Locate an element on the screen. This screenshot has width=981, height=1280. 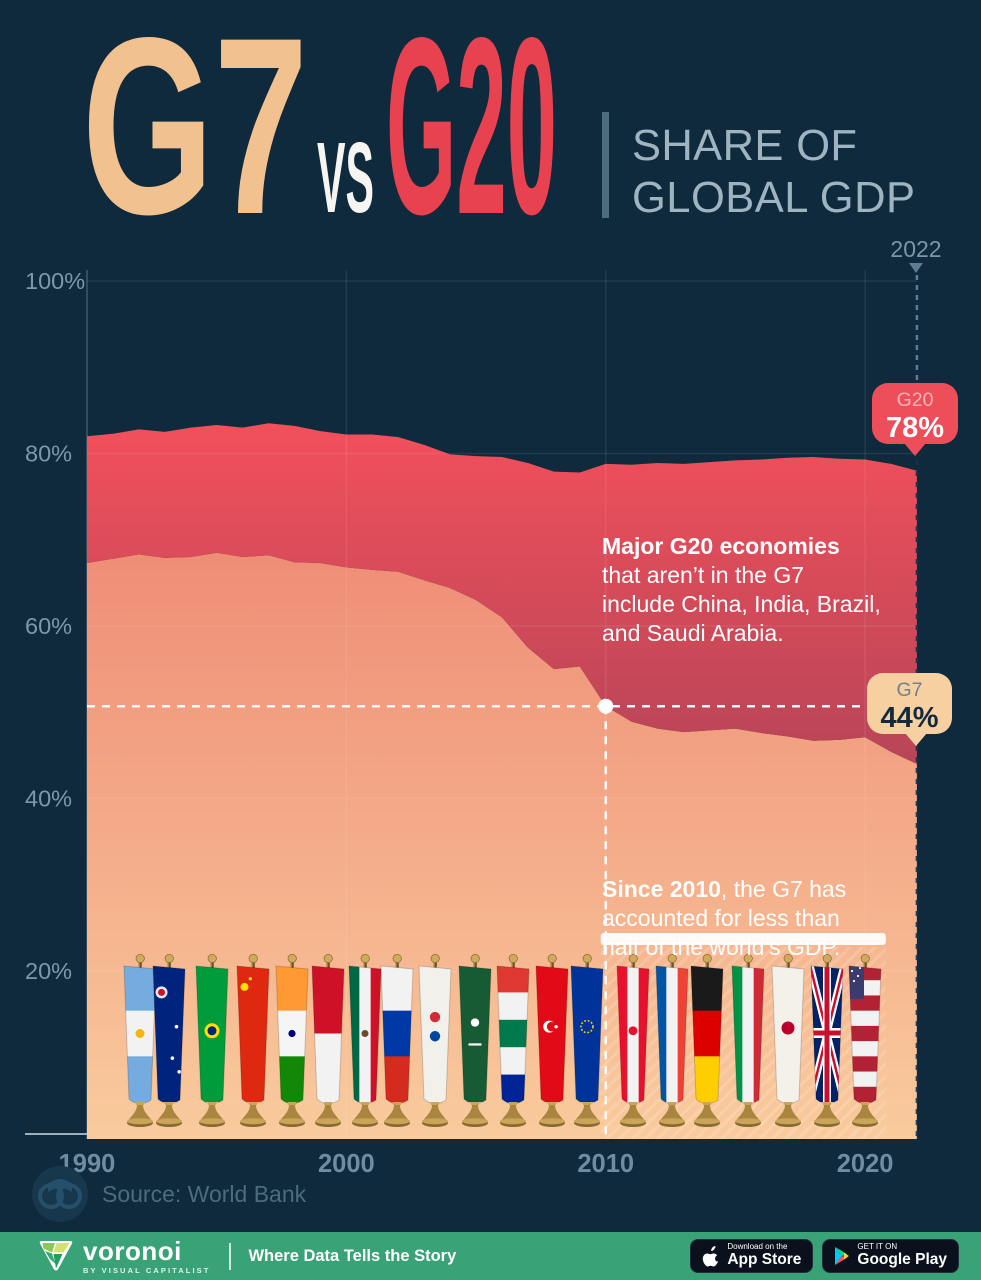
subtitle-line2: GLOBAL GDP is located at coordinates (773, 198).